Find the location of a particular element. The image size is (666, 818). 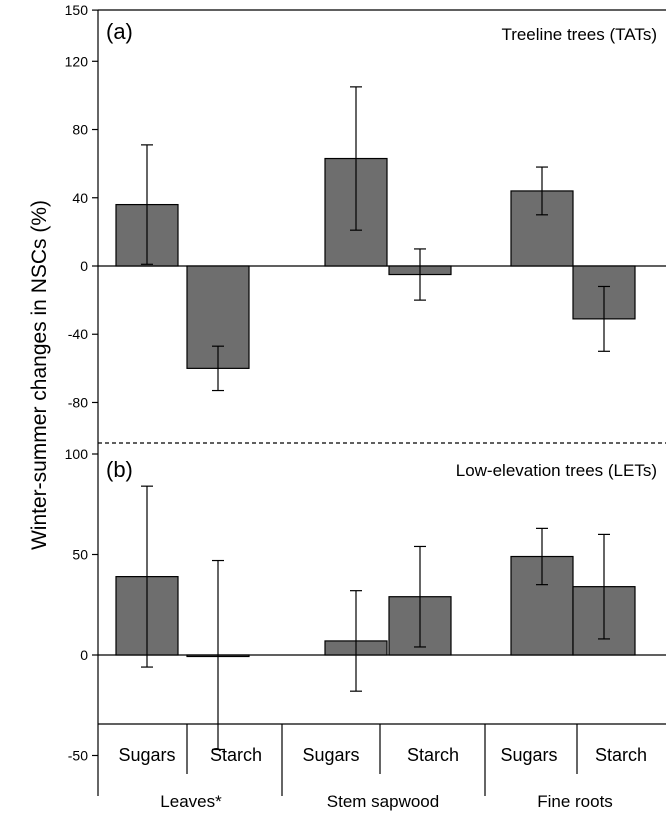

panel-a-y-tick-label: 120 is located at coordinates (77, 61).